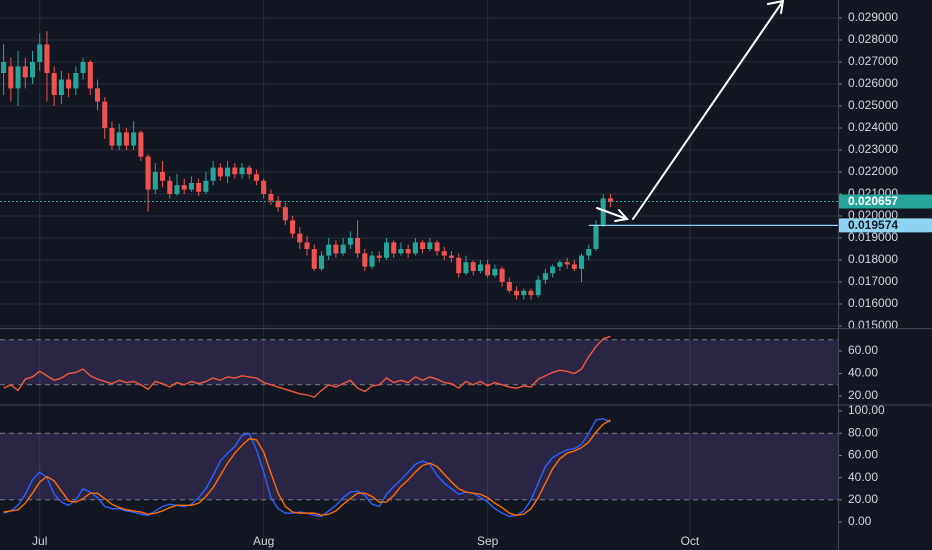  What do you see at coordinates (873, 201) in the screenshot?
I see `price-label: 0.020657` at bounding box center [873, 201].